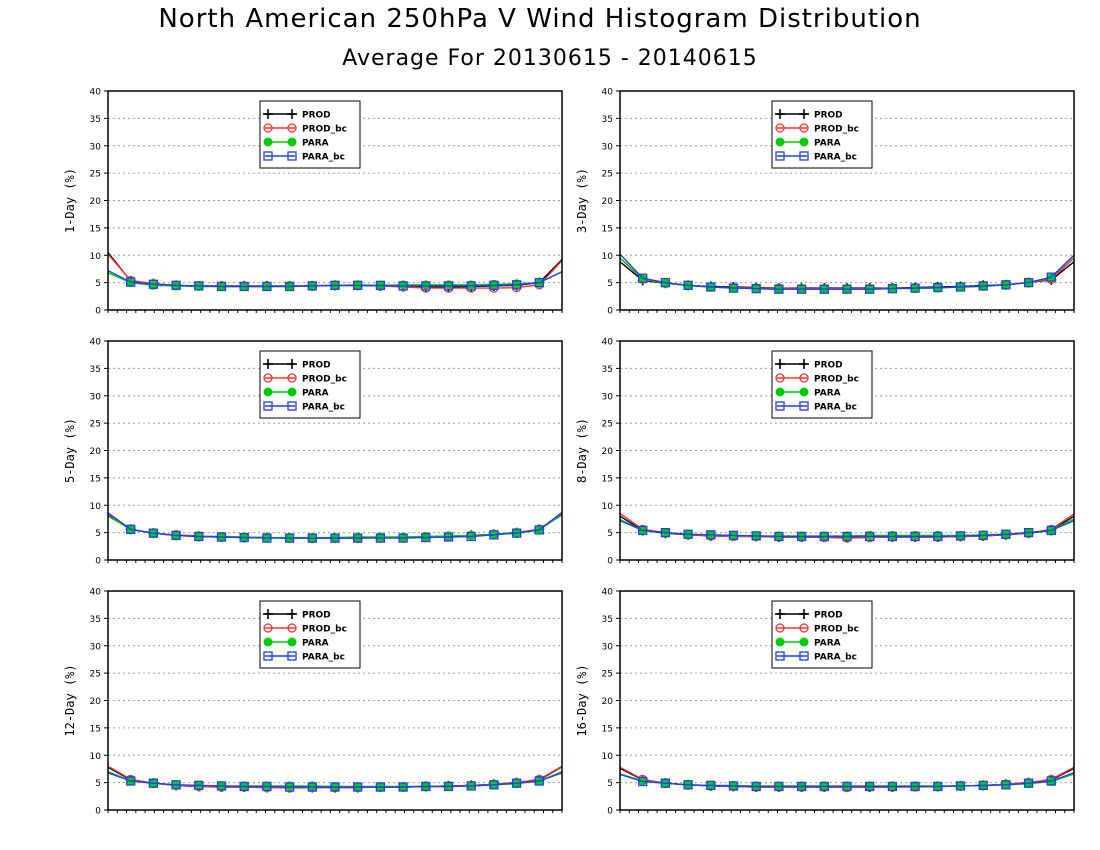 This screenshot has height=850, width=1100. What do you see at coordinates (610, 534) in the screenshot?
I see `y-tick-label: 5` at bounding box center [610, 534].